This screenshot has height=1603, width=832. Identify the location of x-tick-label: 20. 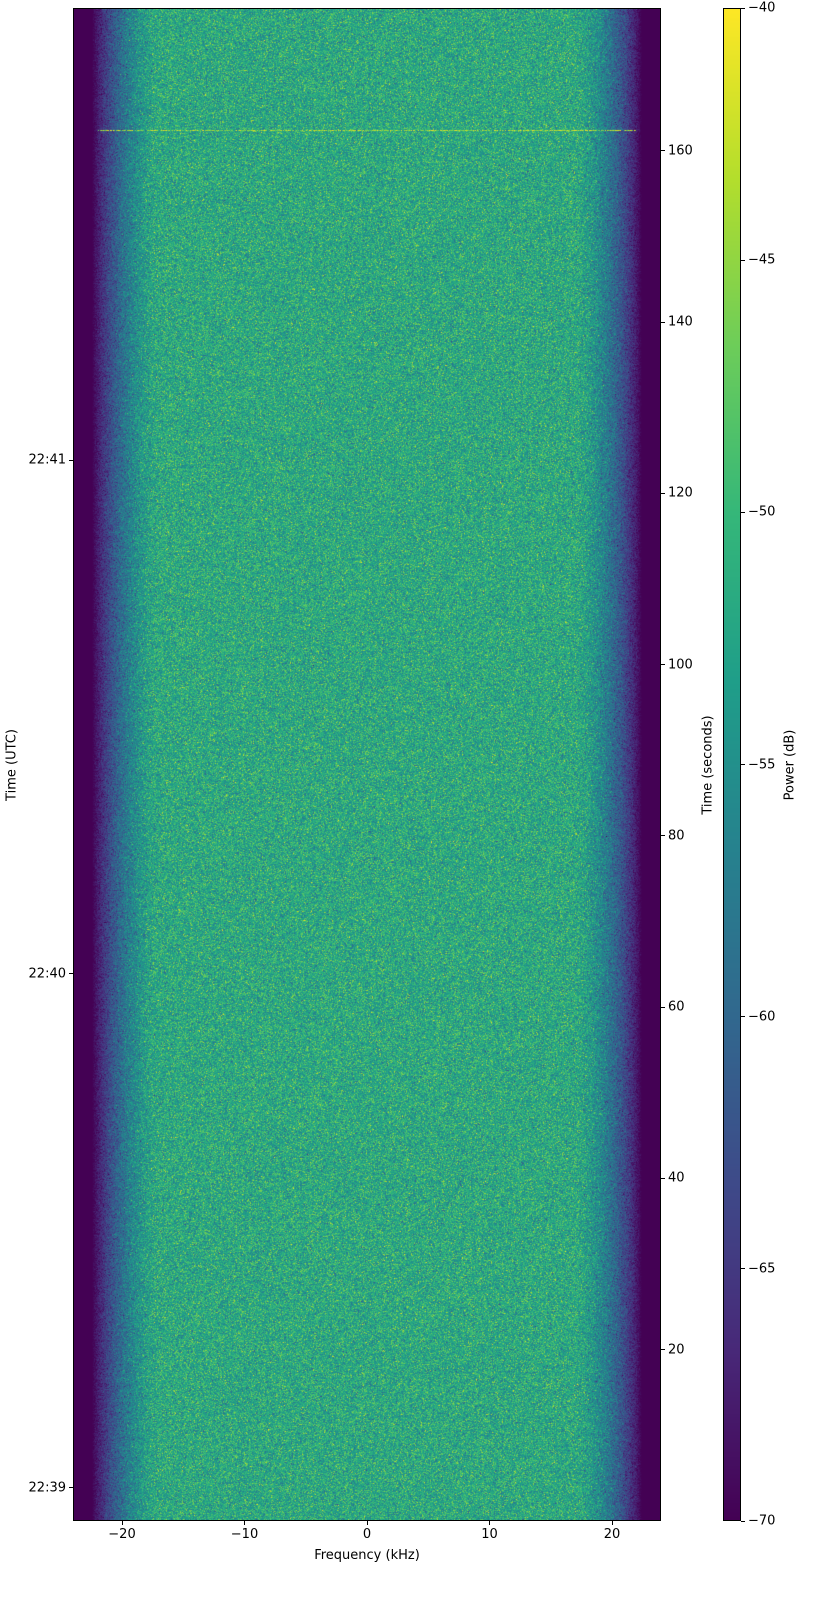
(612, 1534).